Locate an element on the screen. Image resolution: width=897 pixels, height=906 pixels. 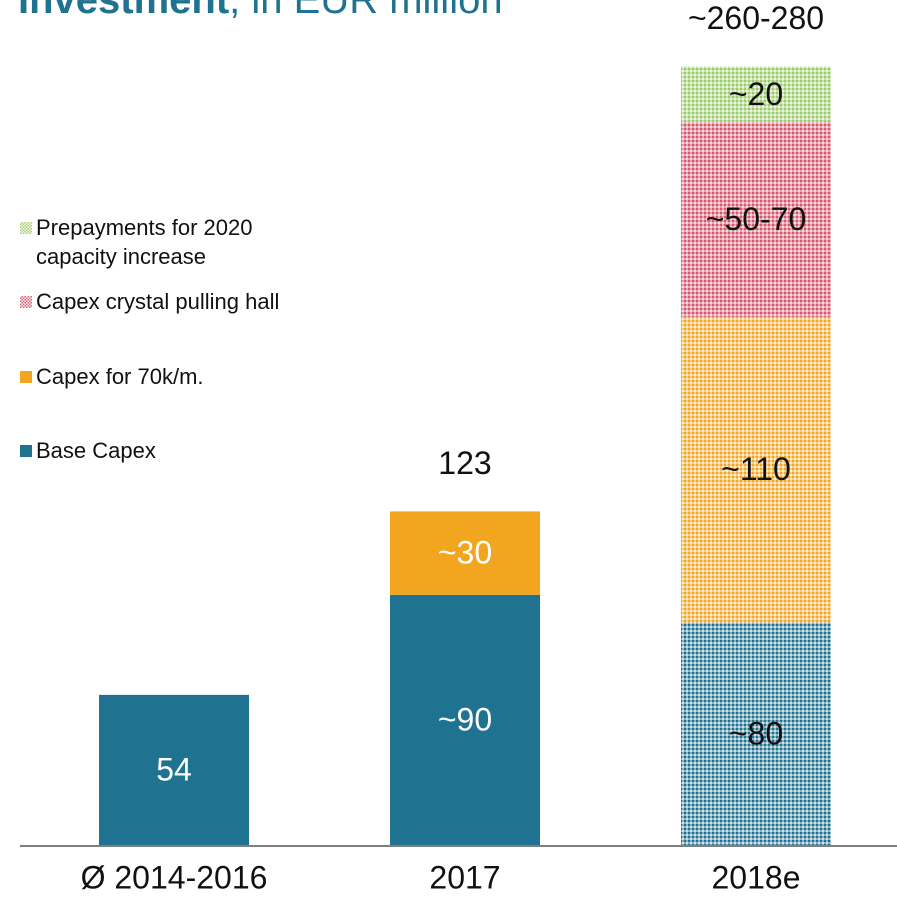
chart-title: Investment, in EUR million is located at coordinates (260, 11).